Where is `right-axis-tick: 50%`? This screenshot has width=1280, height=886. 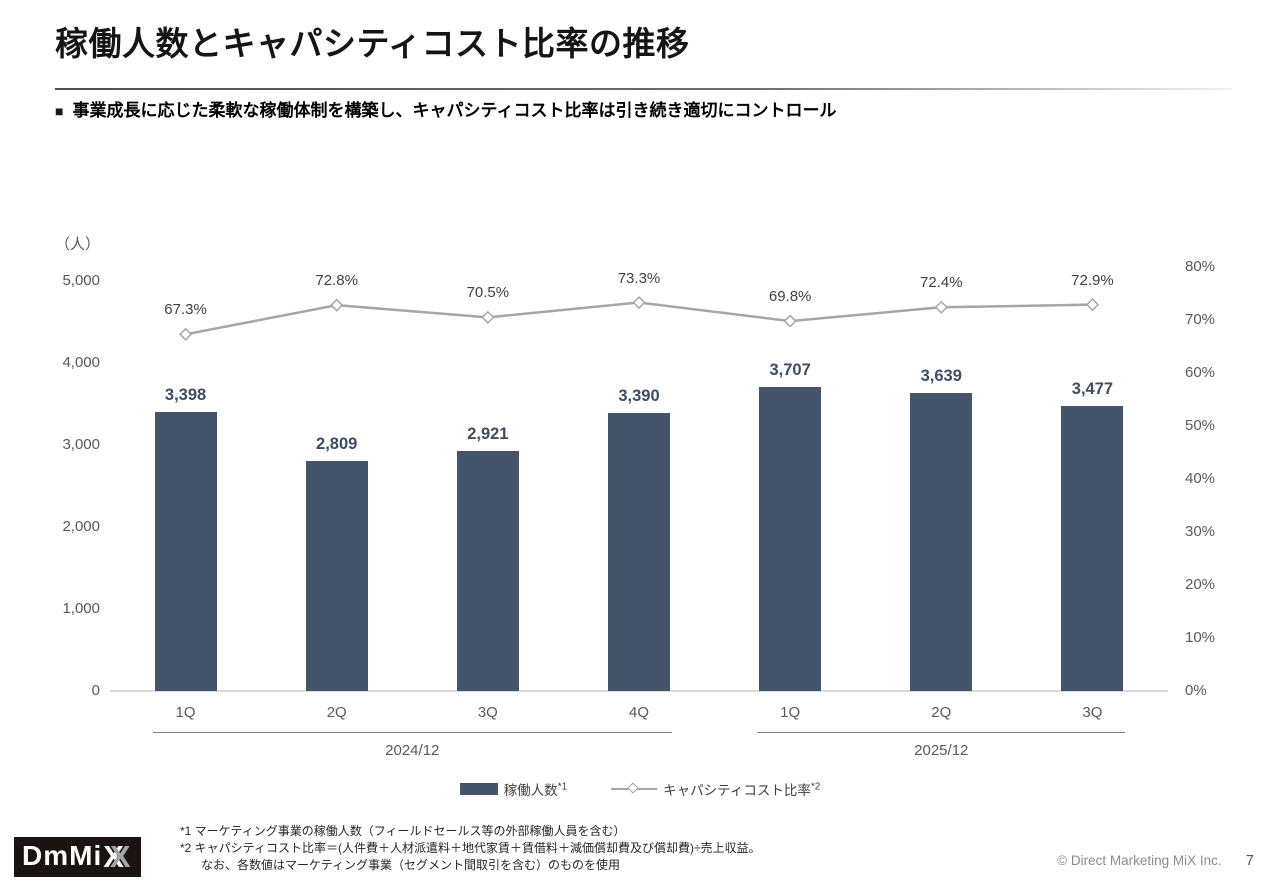 right-axis-tick: 50% is located at coordinates (1200, 425).